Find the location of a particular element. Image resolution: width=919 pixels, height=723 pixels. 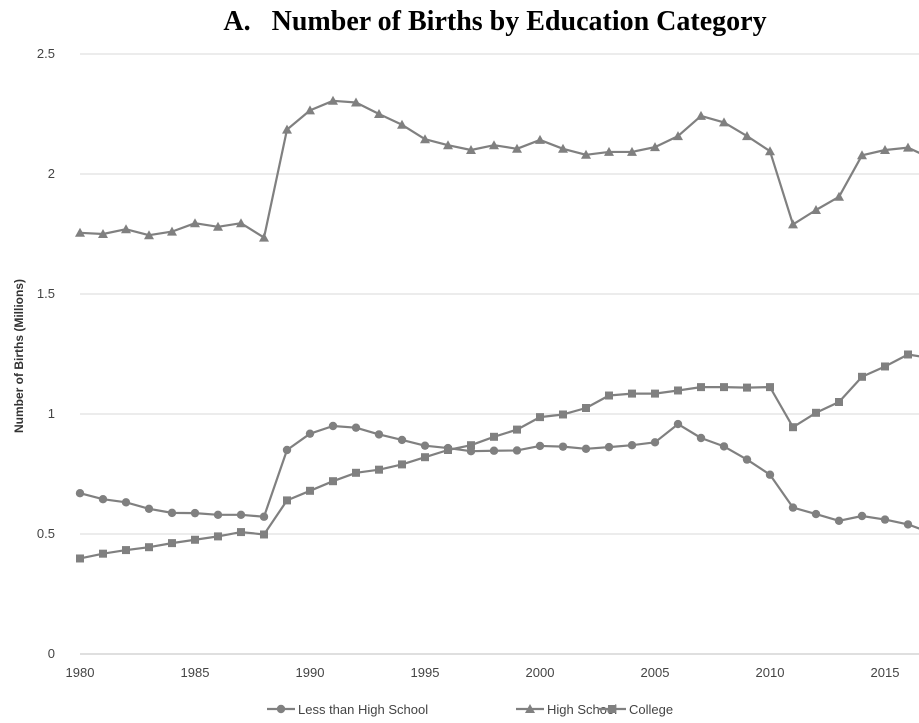

legend-label-college: College is located at coordinates (651, 709).